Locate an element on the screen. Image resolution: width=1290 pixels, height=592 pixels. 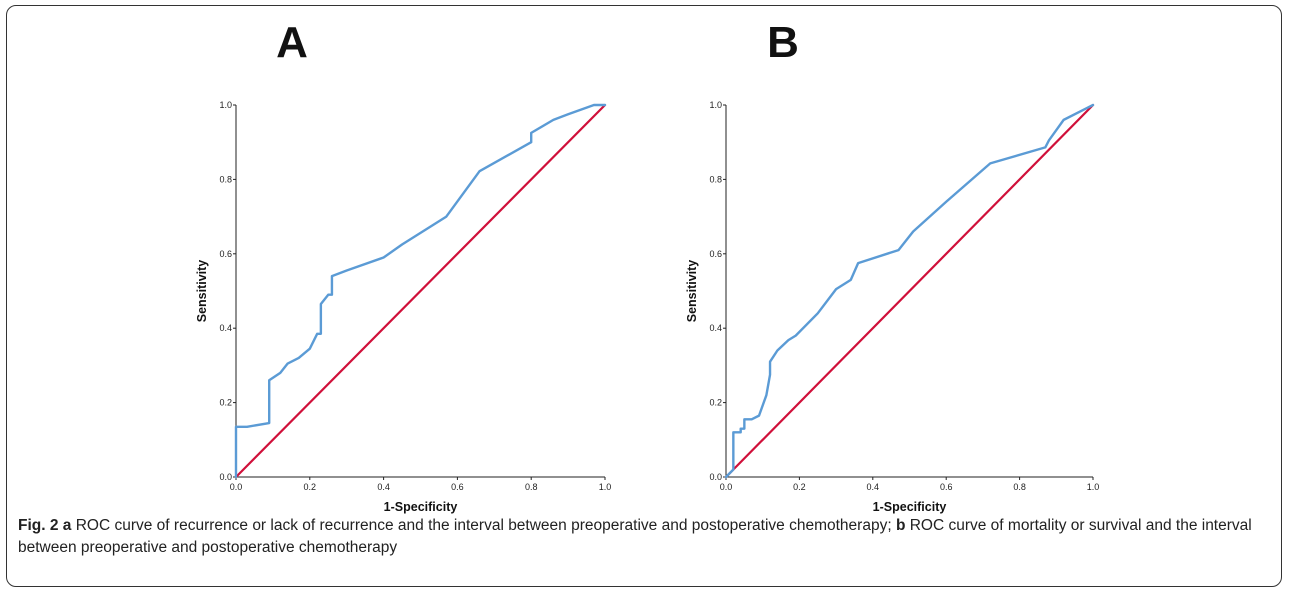
caption-a-label: a is located at coordinates (67, 525).